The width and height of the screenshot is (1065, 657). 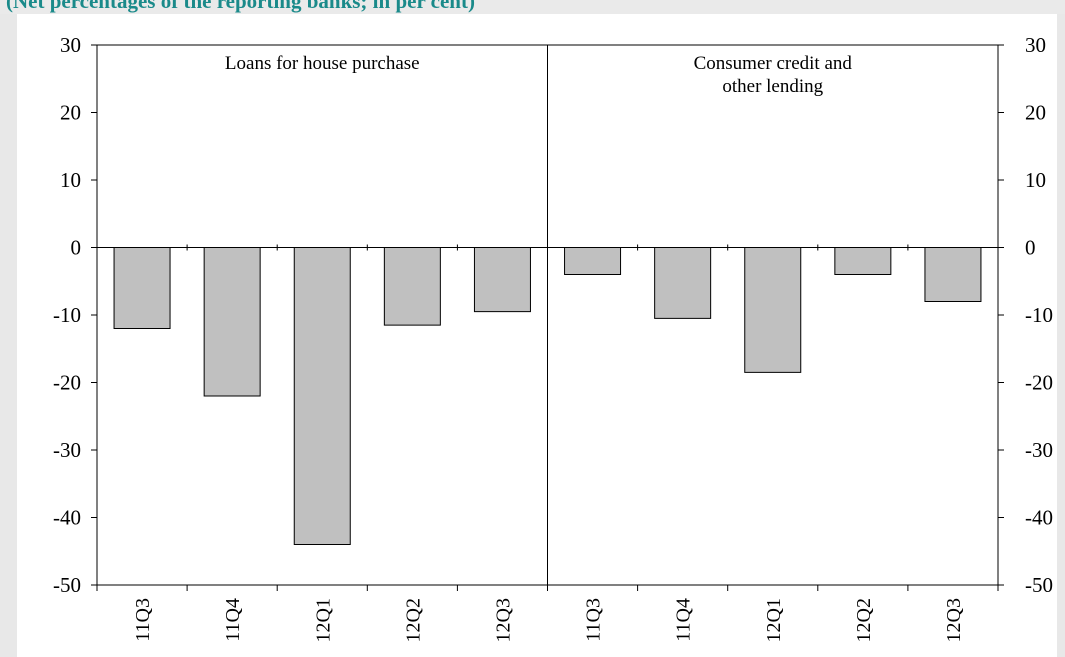 What do you see at coordinates (1035, 113) in the screenshot?
I see `y-tick-label-right: 20` at bounding box center [1035, 113].